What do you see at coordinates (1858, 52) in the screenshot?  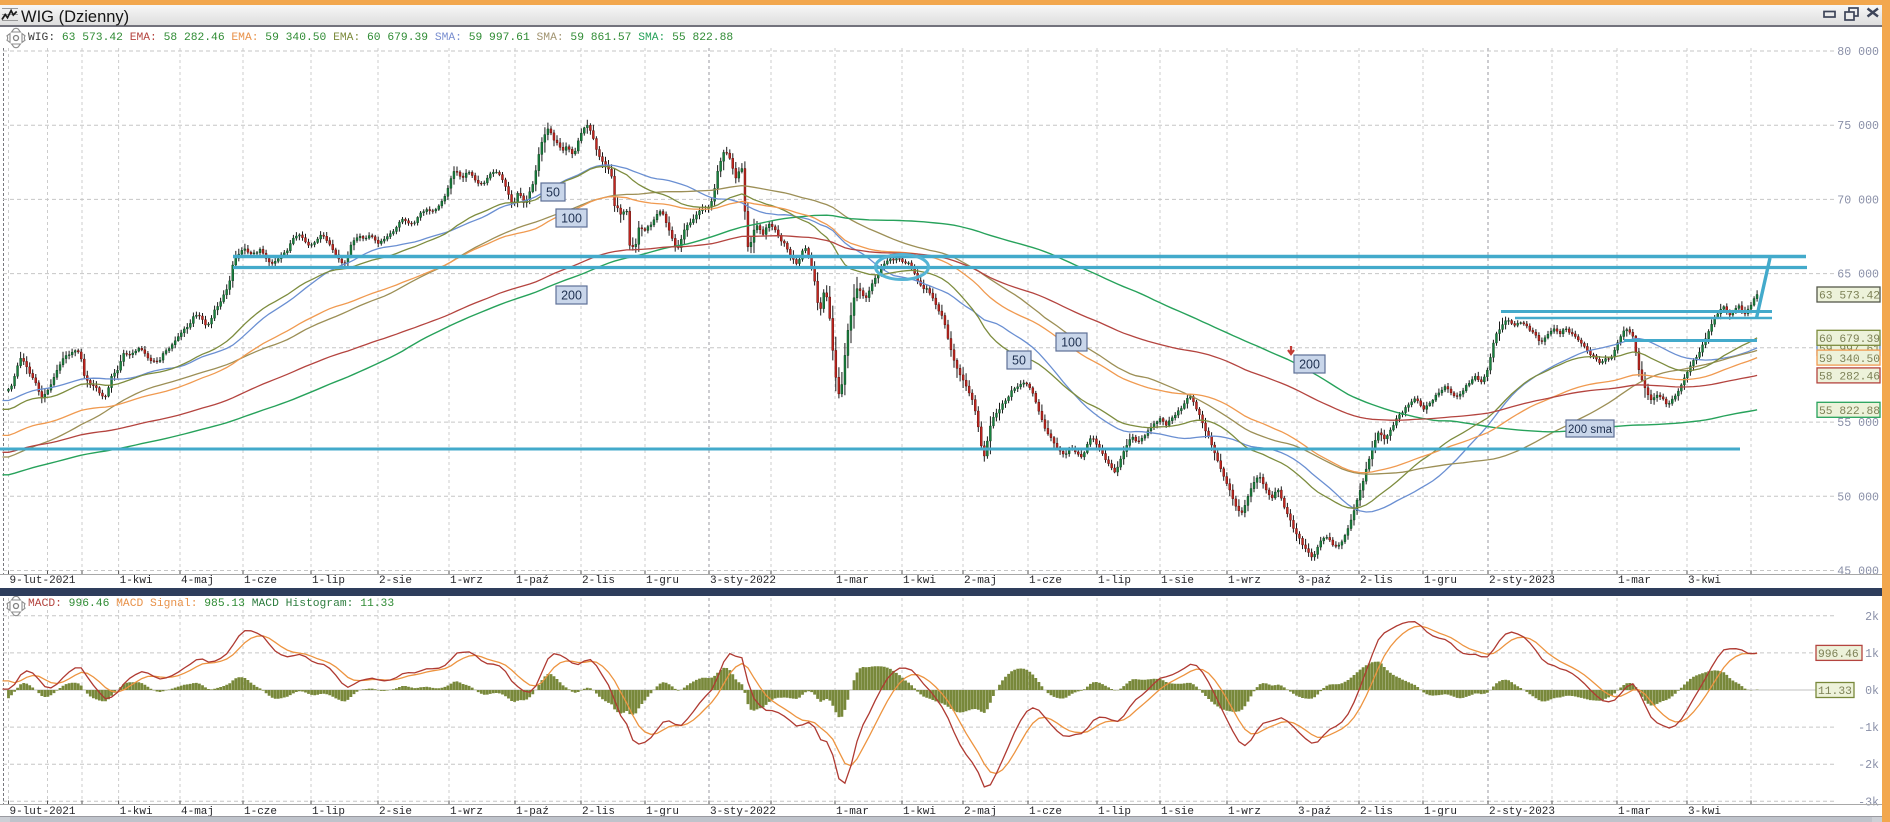 I see `svg-text: 80 000` at bounding box center [1858, 52].